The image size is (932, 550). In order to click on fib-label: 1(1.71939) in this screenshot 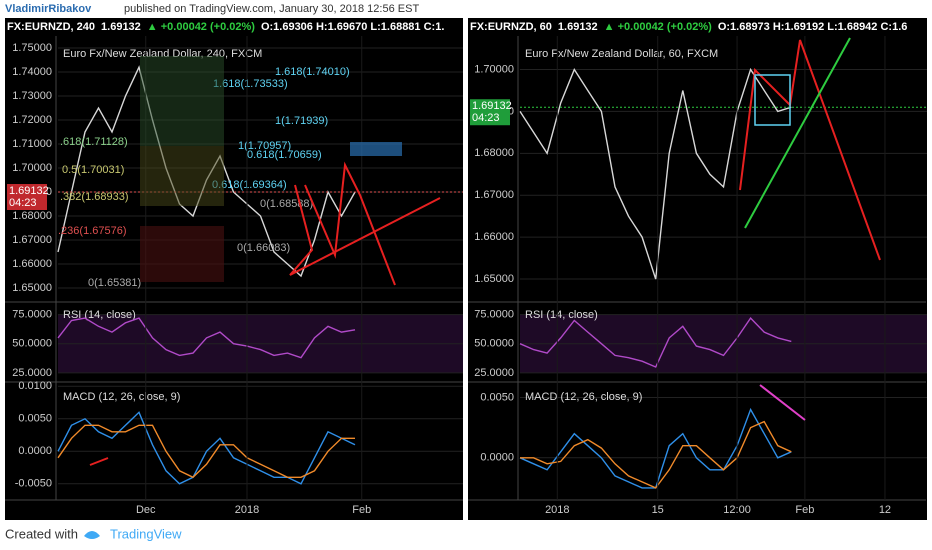, I will do `click(301, 121)`.